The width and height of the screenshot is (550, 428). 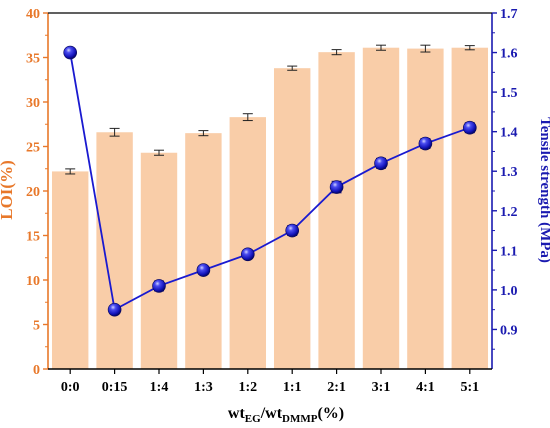 What do you see at coordinates (300, 419) in the screenshot?
I see `x-axis-title-sub2: DMMP` at bounding box center [300, 419].